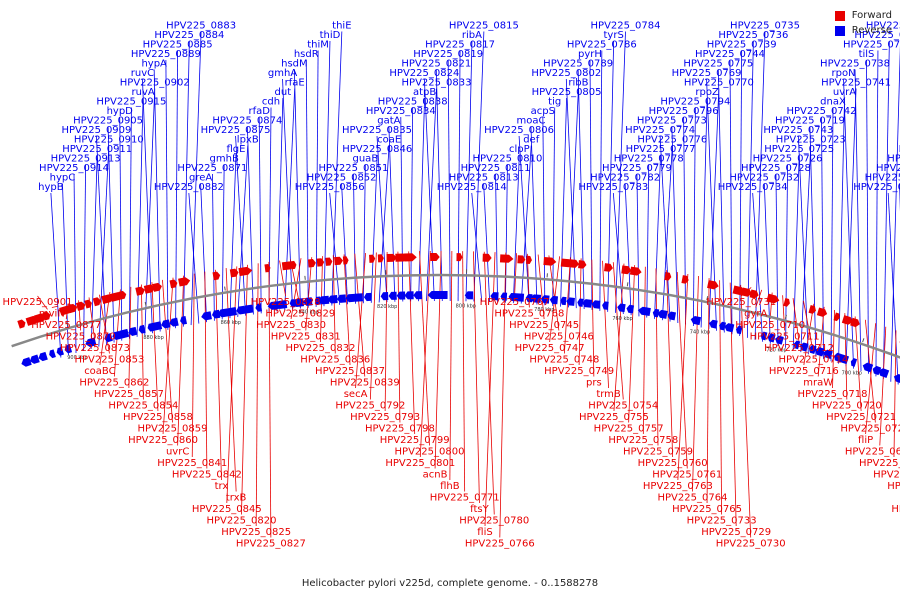 Image resolution: width=900 pixels, height=600 pixels. I want to click on scale-label: 700 kbp, so click(852, 373).